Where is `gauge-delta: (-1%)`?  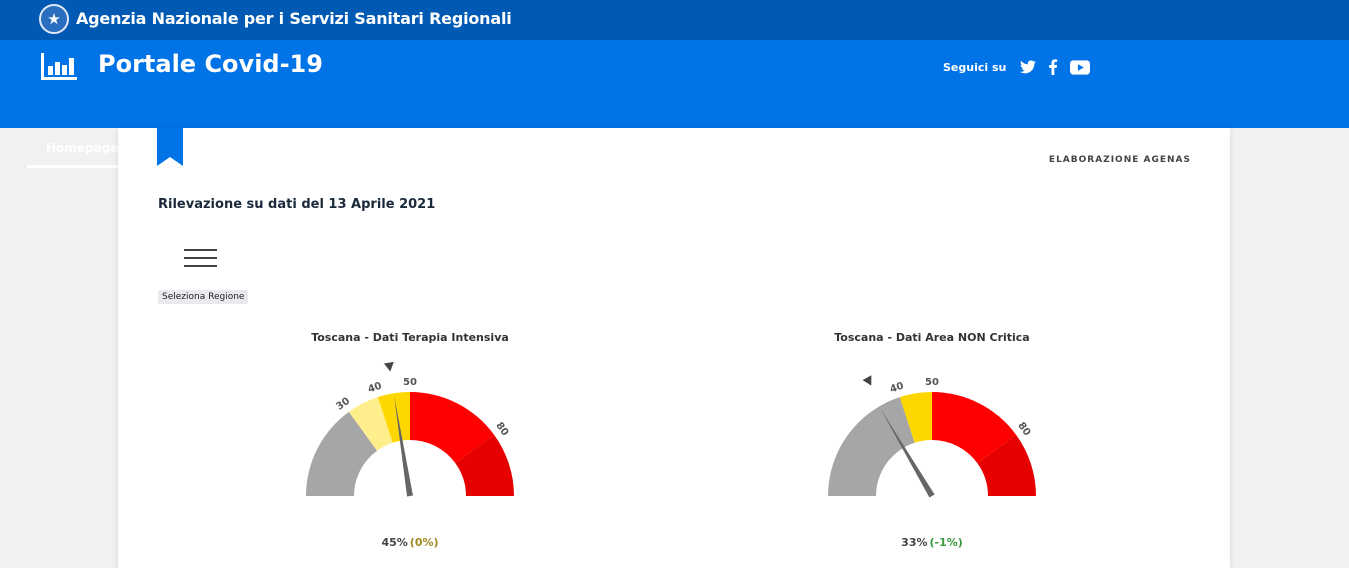
gauge-delta: (-1%) is located at coordinates (946, 542).